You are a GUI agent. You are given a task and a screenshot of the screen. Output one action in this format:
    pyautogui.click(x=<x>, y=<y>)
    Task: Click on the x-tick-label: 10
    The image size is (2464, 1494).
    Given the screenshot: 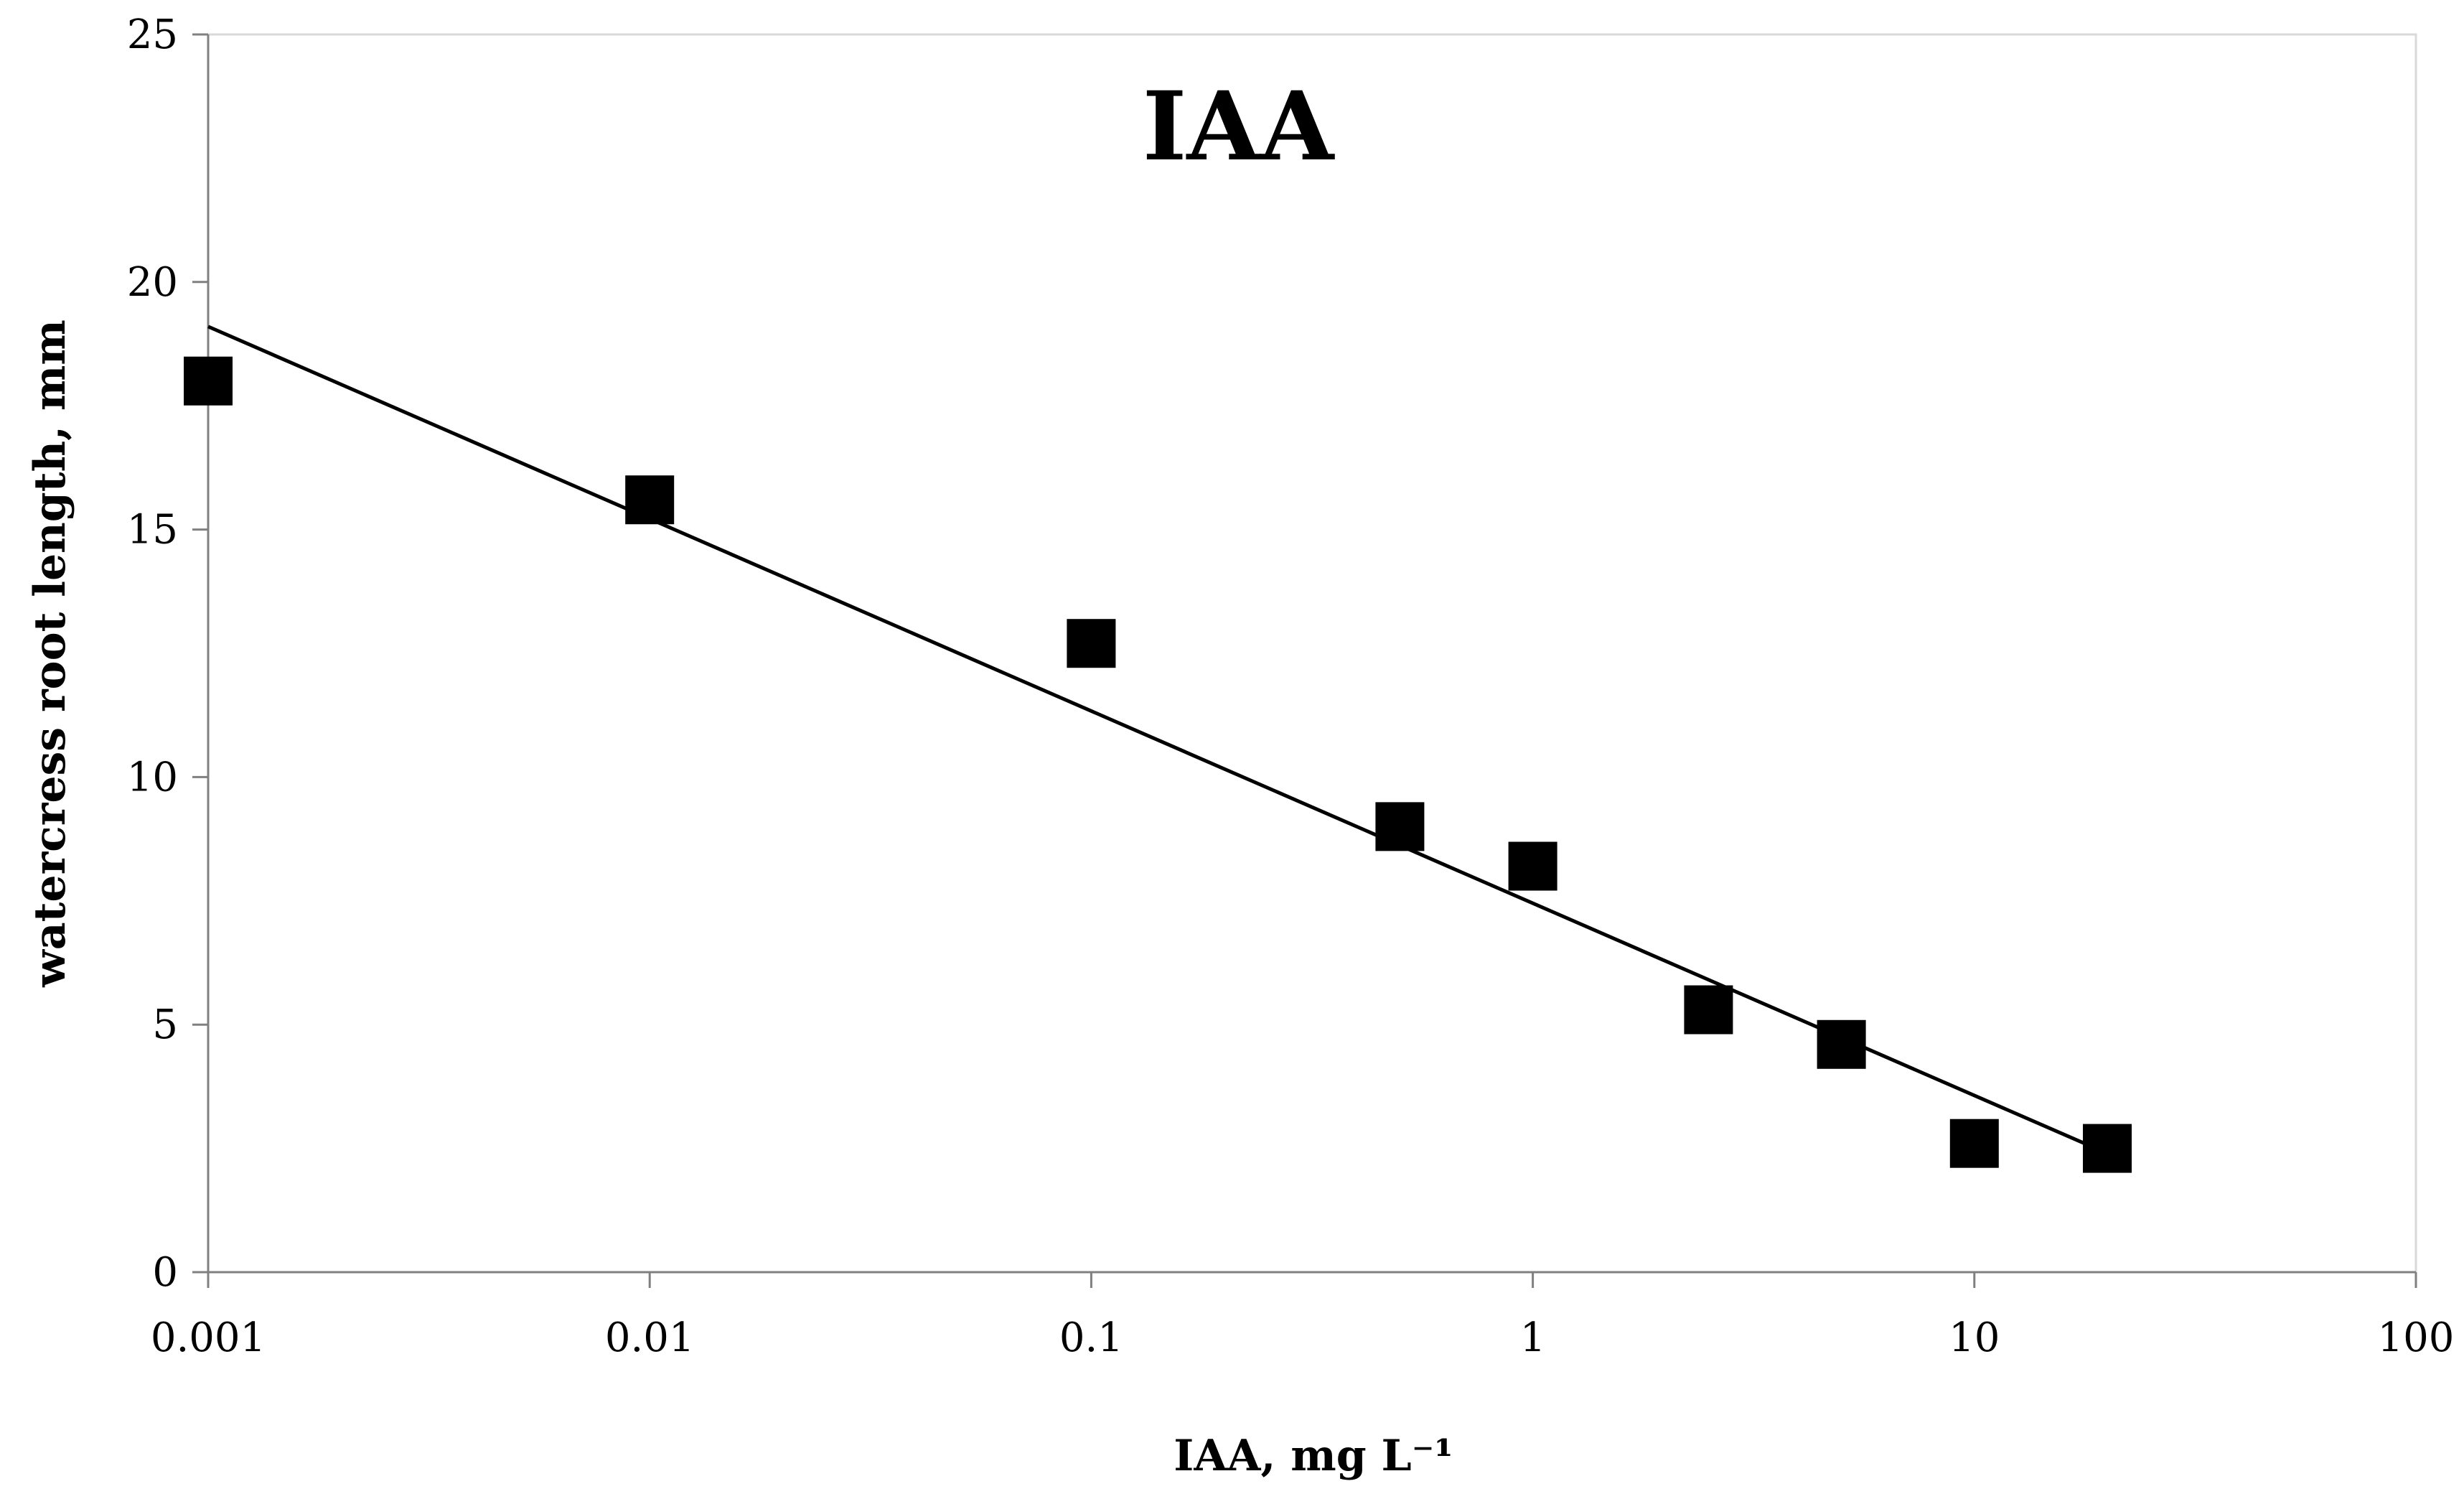 What is the action you would take?
    pyautogui.click(x=1975, y=1338)
    